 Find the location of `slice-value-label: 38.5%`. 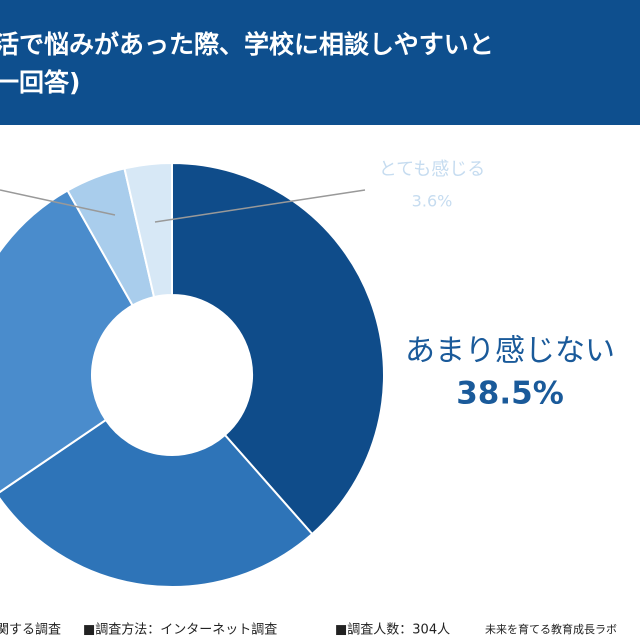

slice-value-label: 38.5% is located at coordinates (510, 394).